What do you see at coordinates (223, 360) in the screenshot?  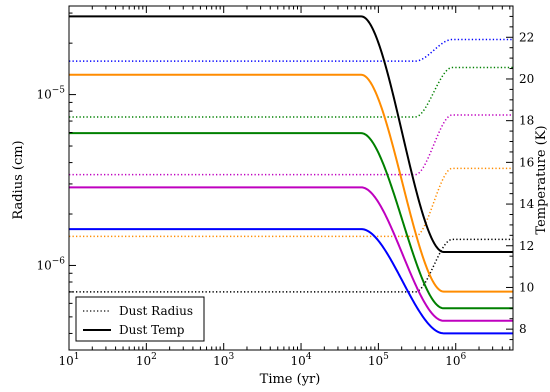 I see `x-tick-label: 10³` at bounding box center [223, 360].